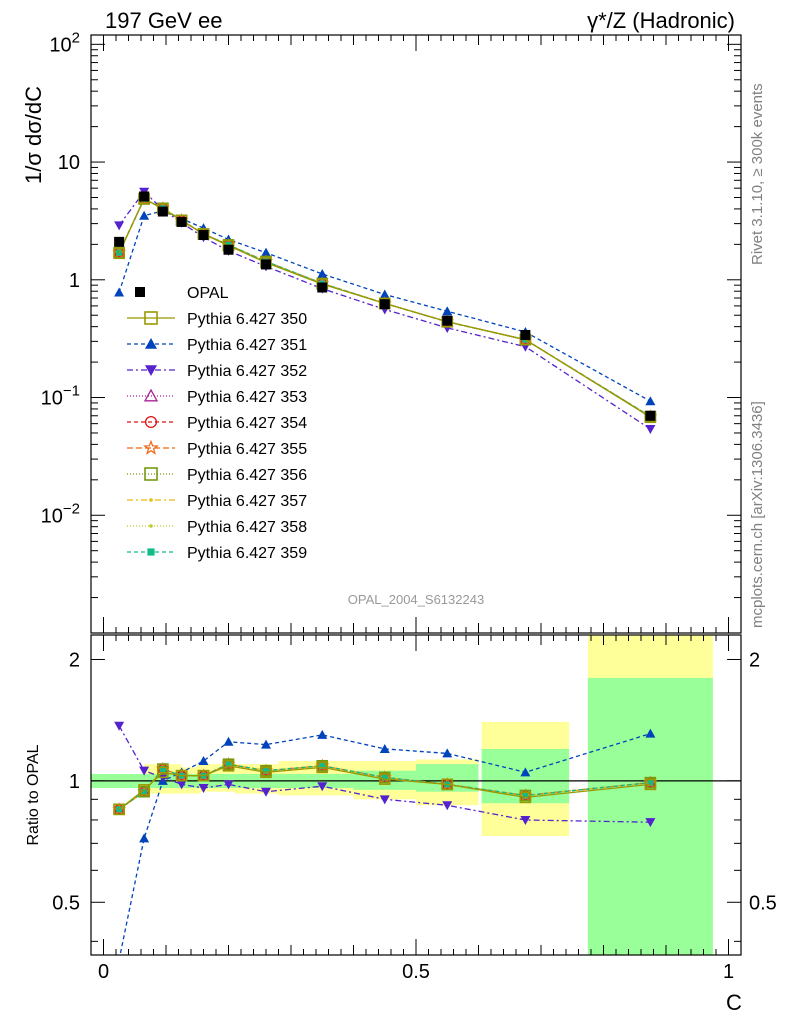 The height and width of the screenshot is (1024, 786). Describe the element at coordinates (217, 553) in the screenshot. I see `legend-entry-series: Pythia 6.427 359` at that location.